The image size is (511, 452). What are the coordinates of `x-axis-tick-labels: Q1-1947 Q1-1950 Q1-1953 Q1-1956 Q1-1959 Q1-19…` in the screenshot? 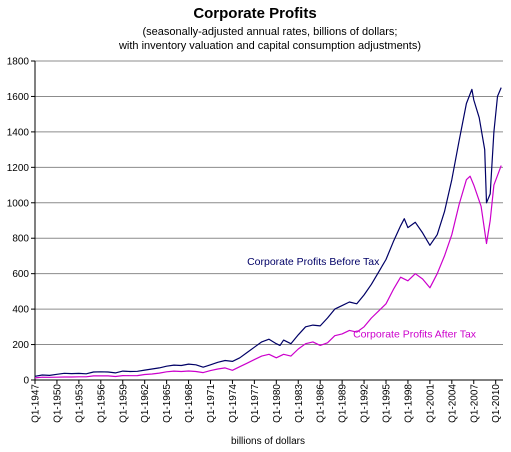 It's located at (267, 403).